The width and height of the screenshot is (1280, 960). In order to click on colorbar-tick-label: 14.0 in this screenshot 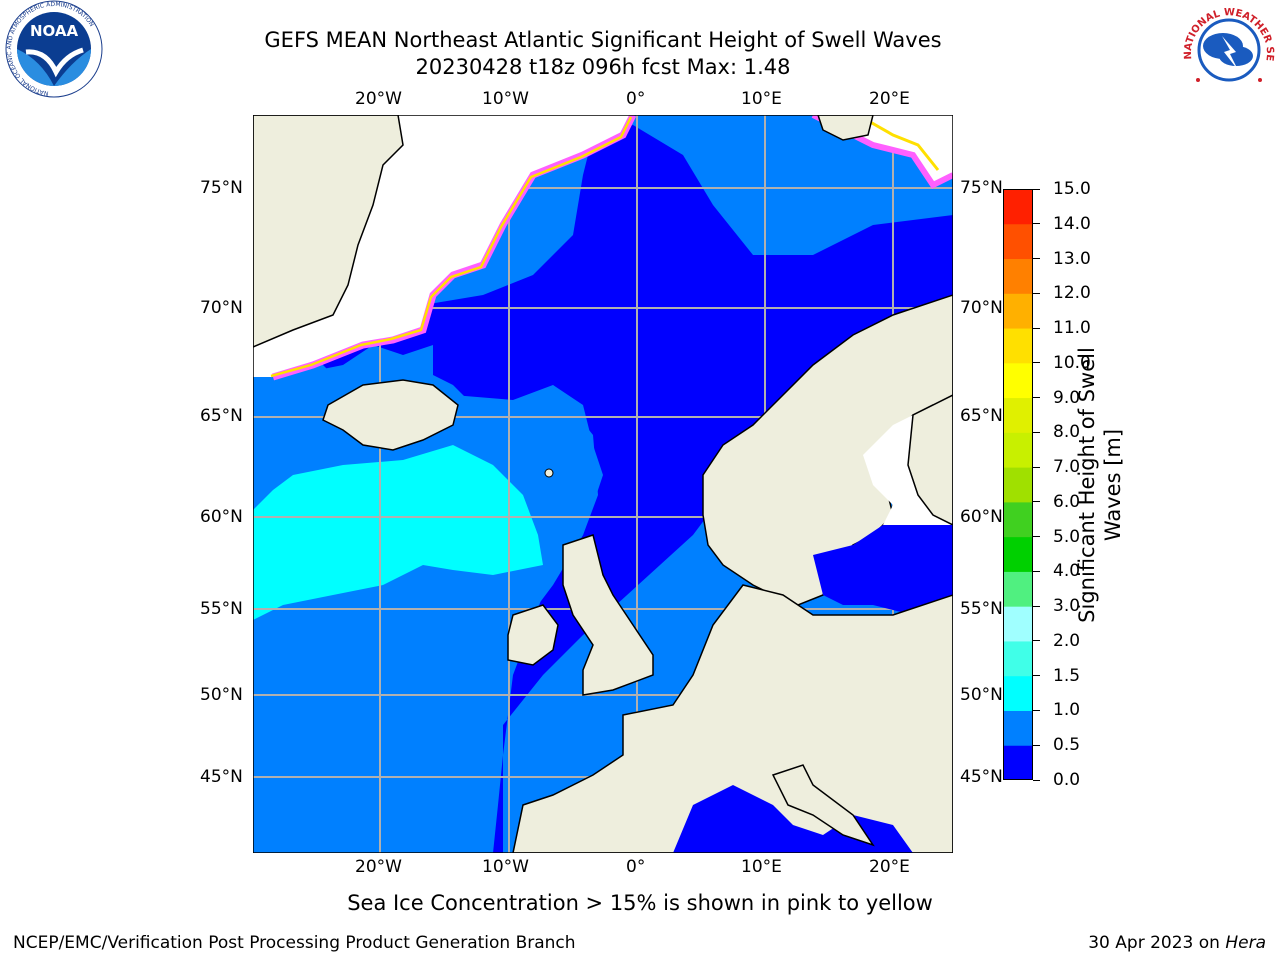, I will do `click(1072, 223)`.